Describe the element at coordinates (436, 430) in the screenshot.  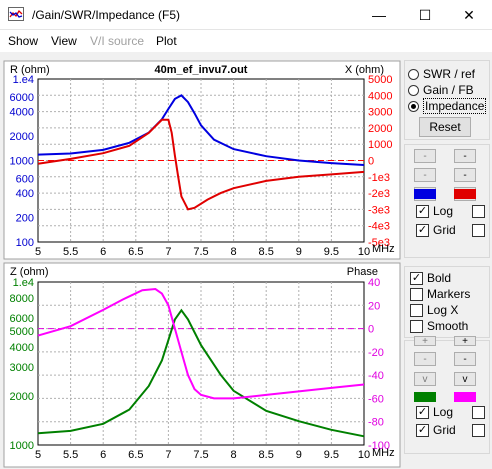
I see `bottom-grid-checkbox: ✓ Grid` at that location.